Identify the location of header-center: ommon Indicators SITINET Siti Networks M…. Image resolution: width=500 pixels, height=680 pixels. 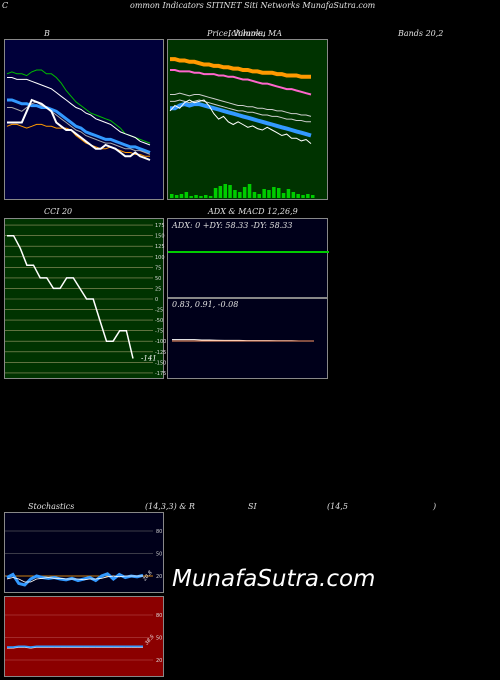
(253, 5).